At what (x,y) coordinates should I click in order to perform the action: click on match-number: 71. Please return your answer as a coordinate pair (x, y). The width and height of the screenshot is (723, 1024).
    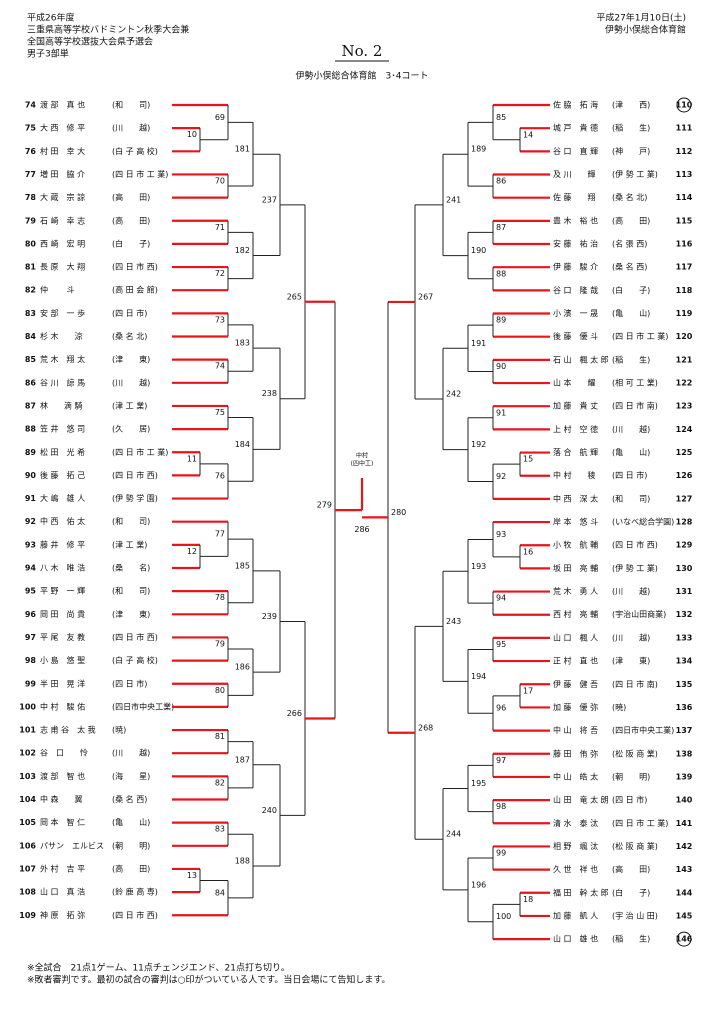
    Looking at the image, I should click on (220, 227).